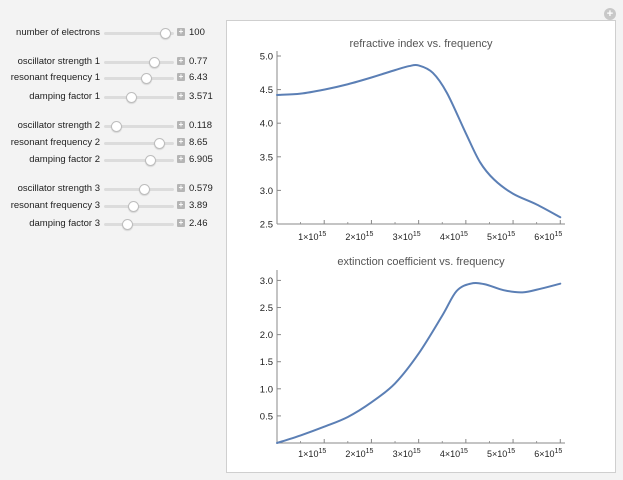 Image resolution: width=623 pixels, height=480 pixels. I want to click on control-label: resonant frequency 2, so click(55, 142).